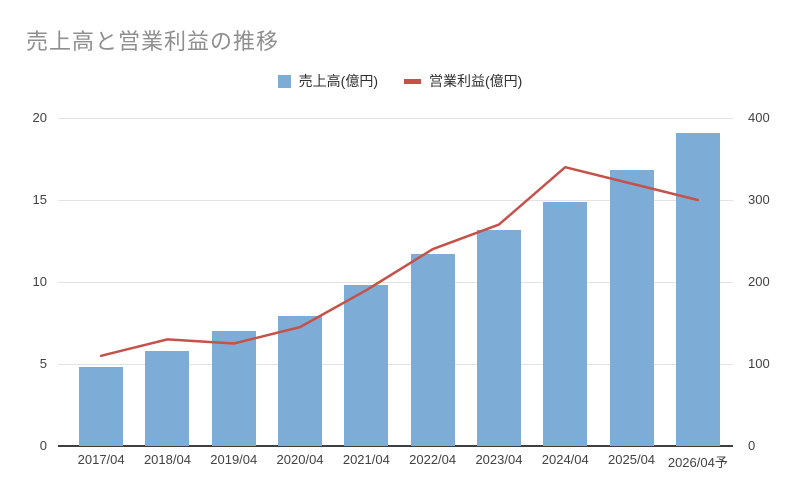  Describe the element at coordinates (167, 459) in the screenshot. I see `x-tick-label: 2018/04` at that location.